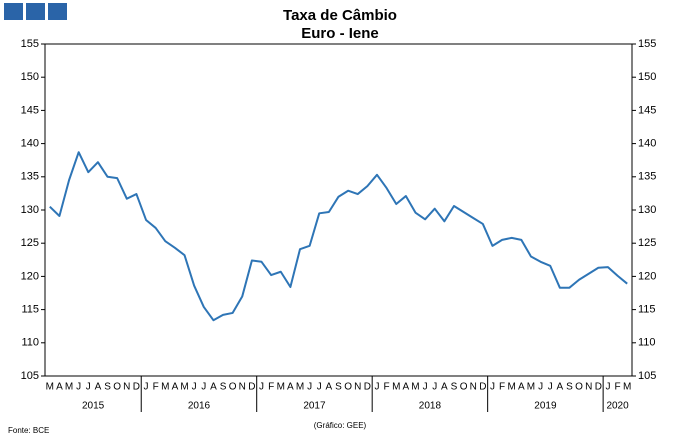  What do you see at coordinates (430, 406) in the screenshot?
I see `year-label: 2018` at bounding box center [430, 406].